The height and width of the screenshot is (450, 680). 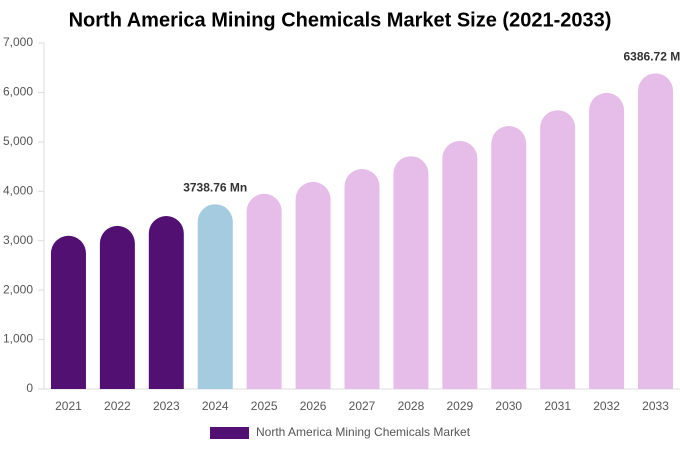 I want to click on x-tick-label: 2027, so click(x=362, y=406).